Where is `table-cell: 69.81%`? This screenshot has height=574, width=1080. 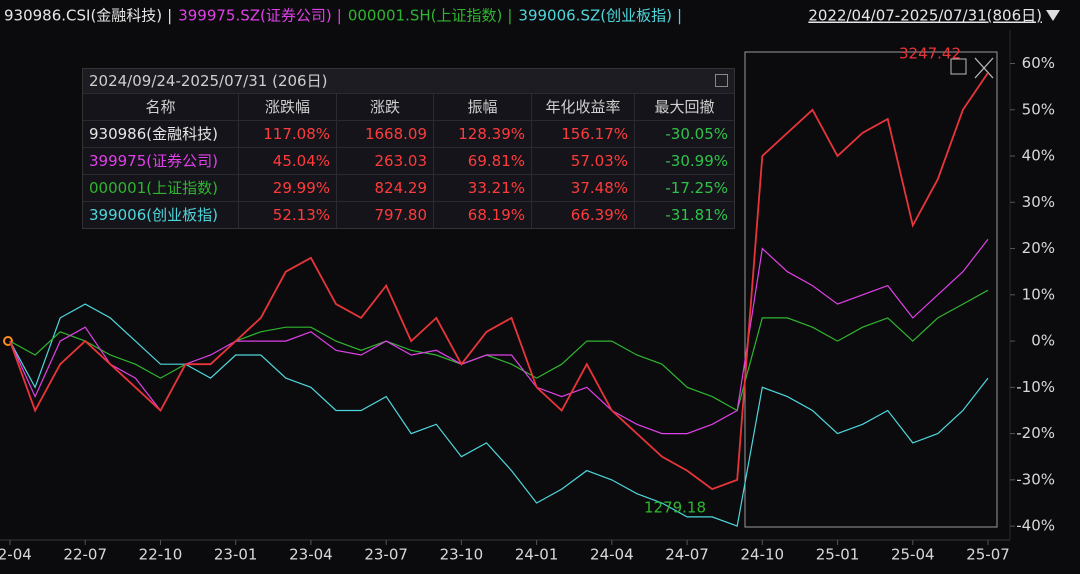
table-cell: 69.81% is located at coordinates (482, 161).